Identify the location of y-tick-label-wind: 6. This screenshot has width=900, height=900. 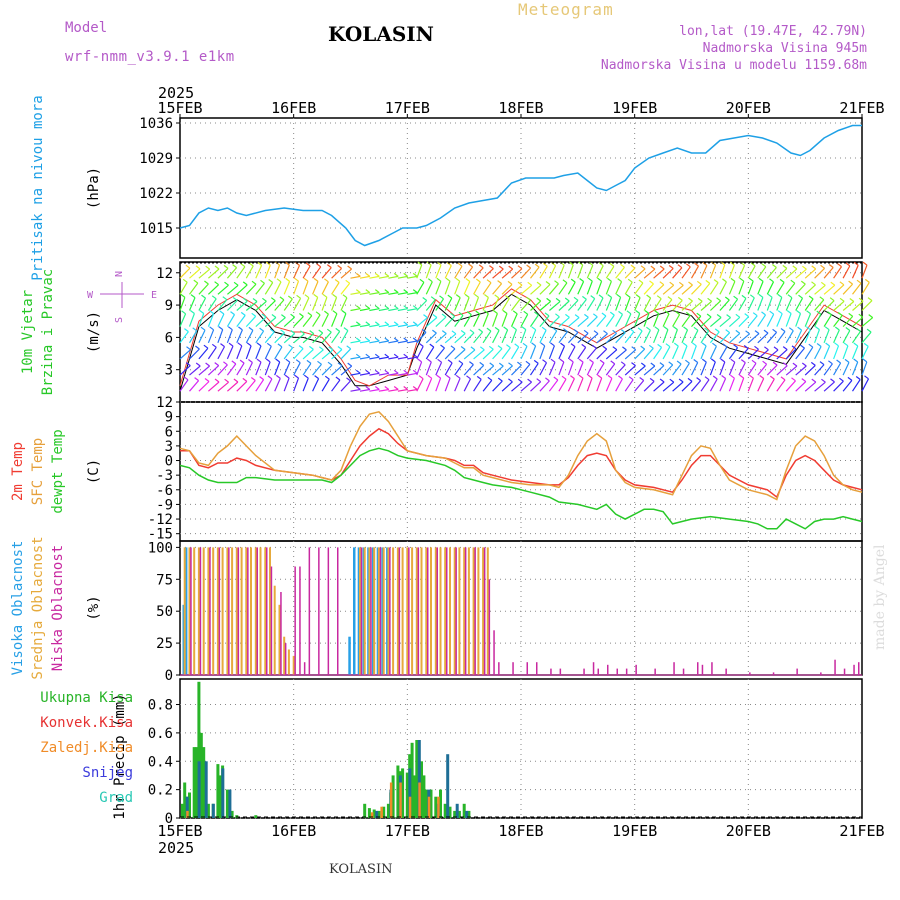
(169, 338).